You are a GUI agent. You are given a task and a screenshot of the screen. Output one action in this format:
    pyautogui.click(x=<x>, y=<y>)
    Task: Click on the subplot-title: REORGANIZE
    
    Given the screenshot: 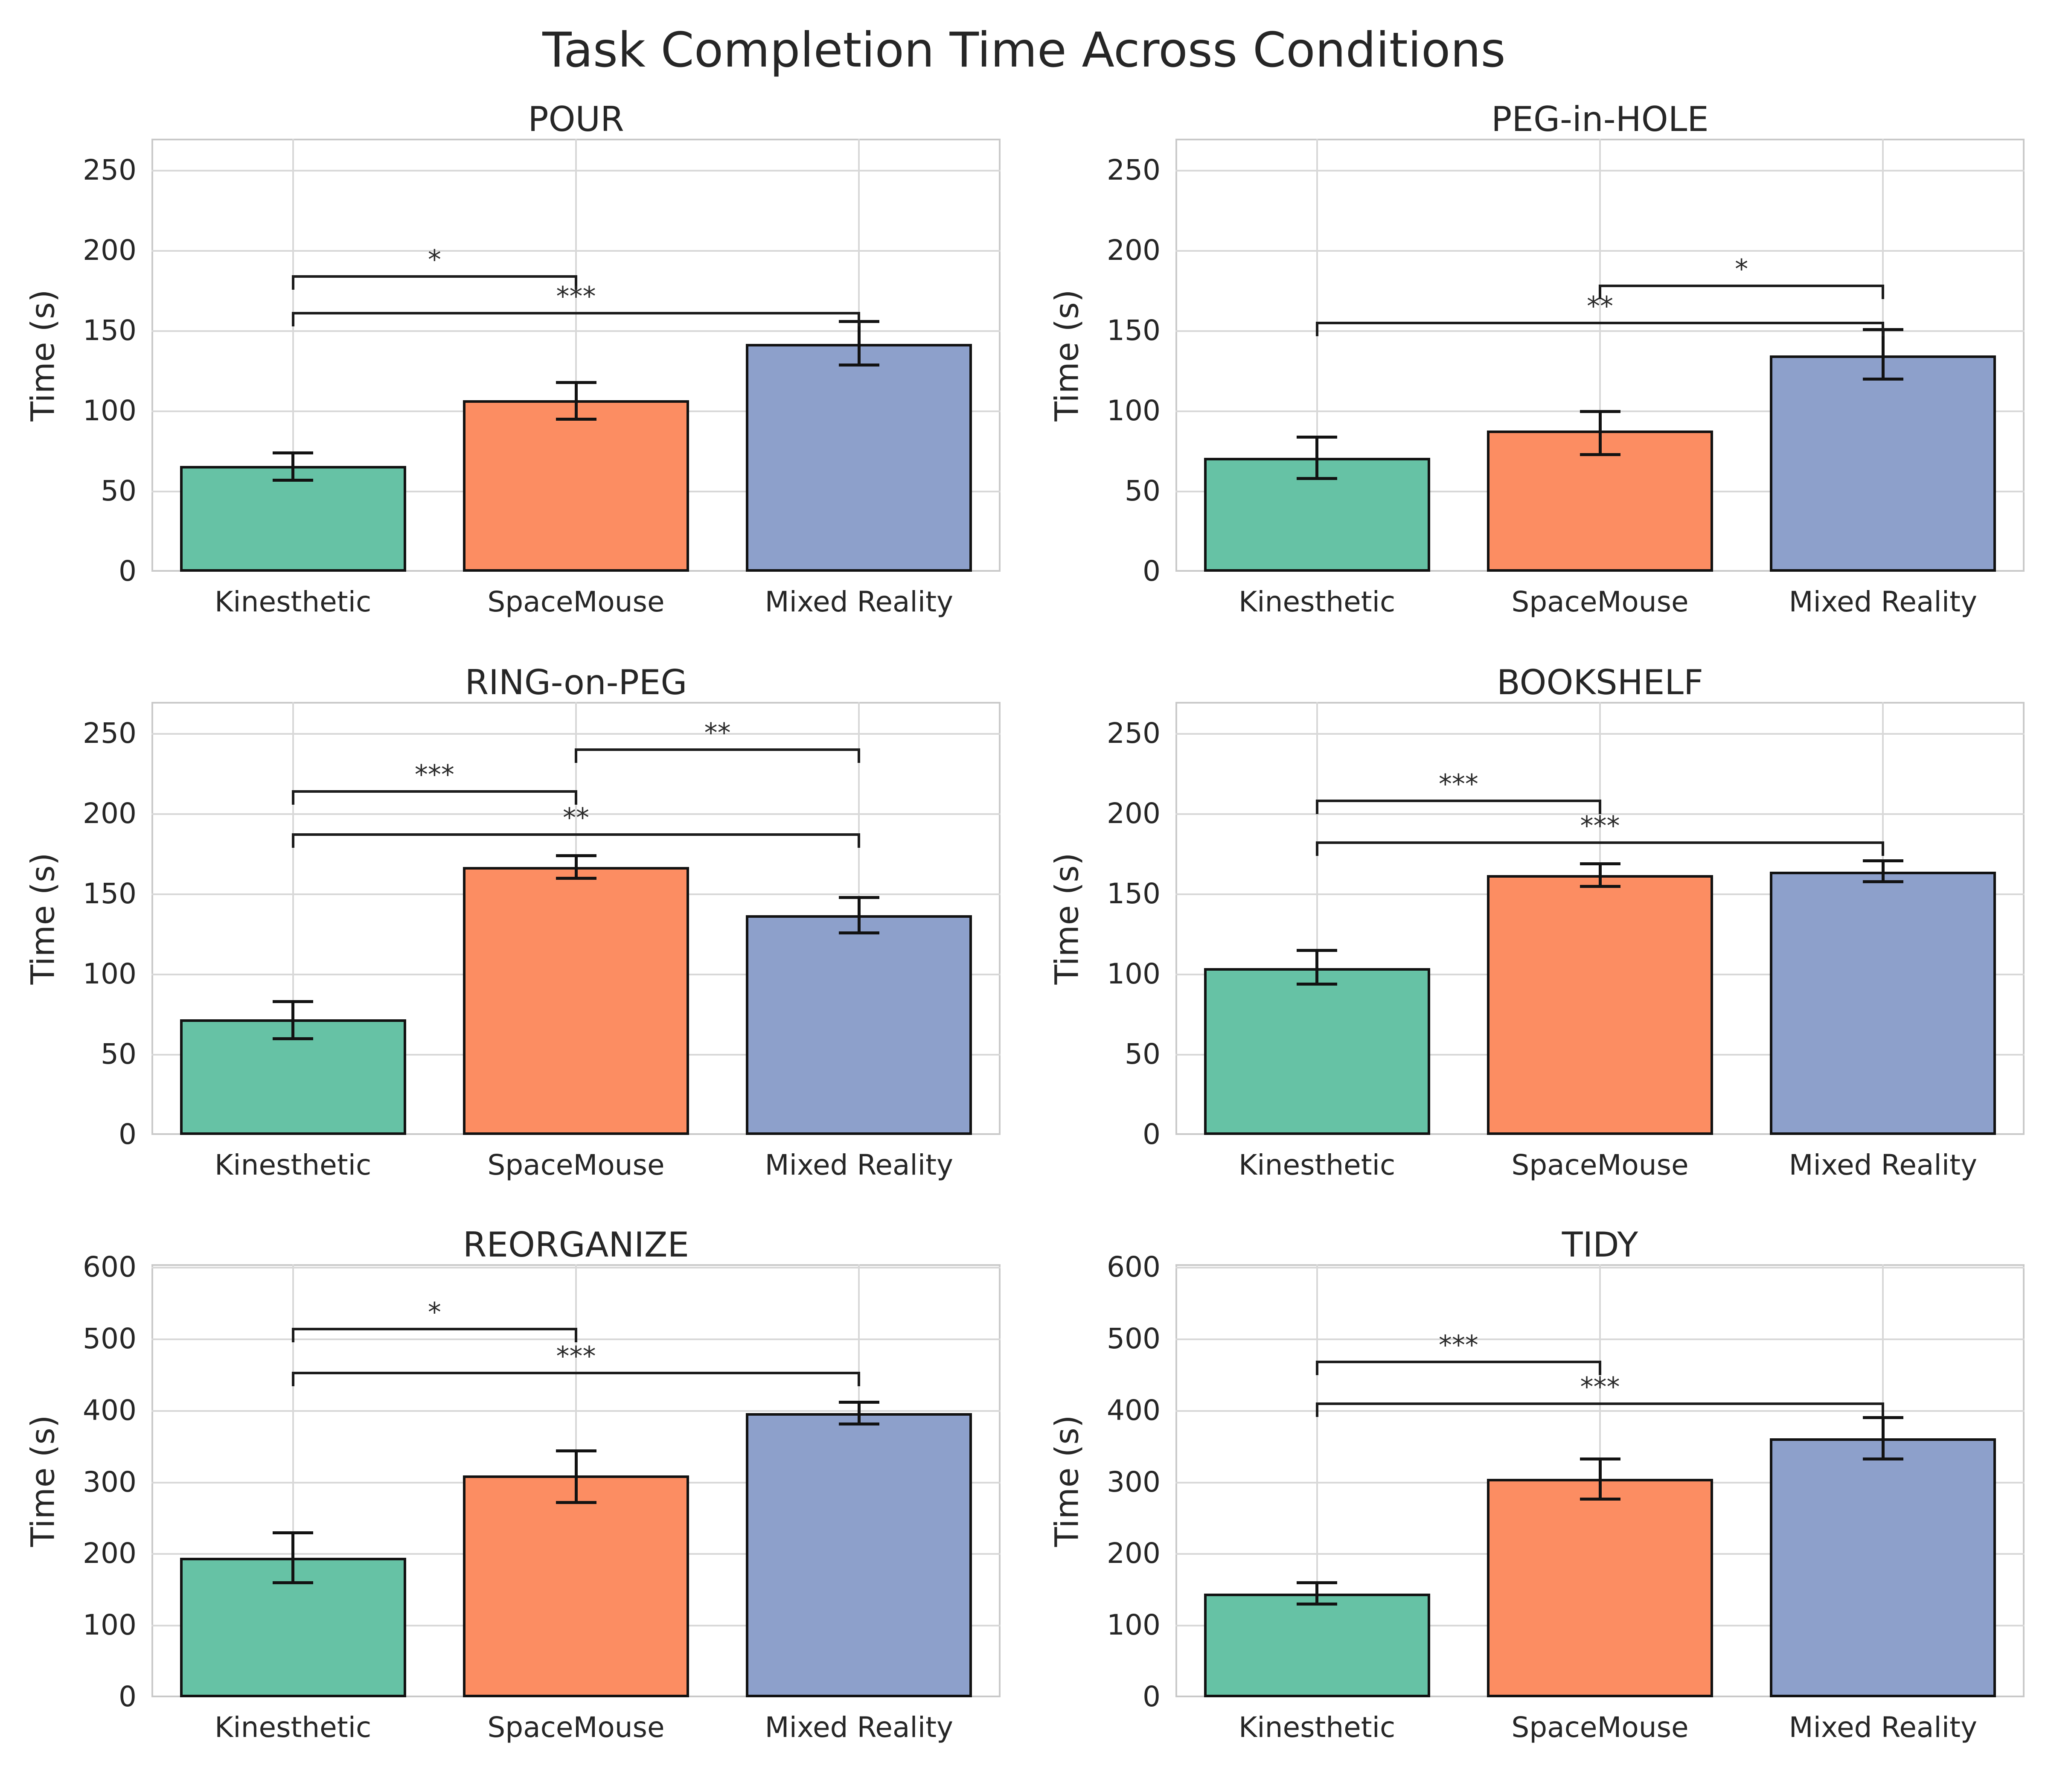 What is the action you would take?
    pyautogui.click(x=576, y=1245)
    